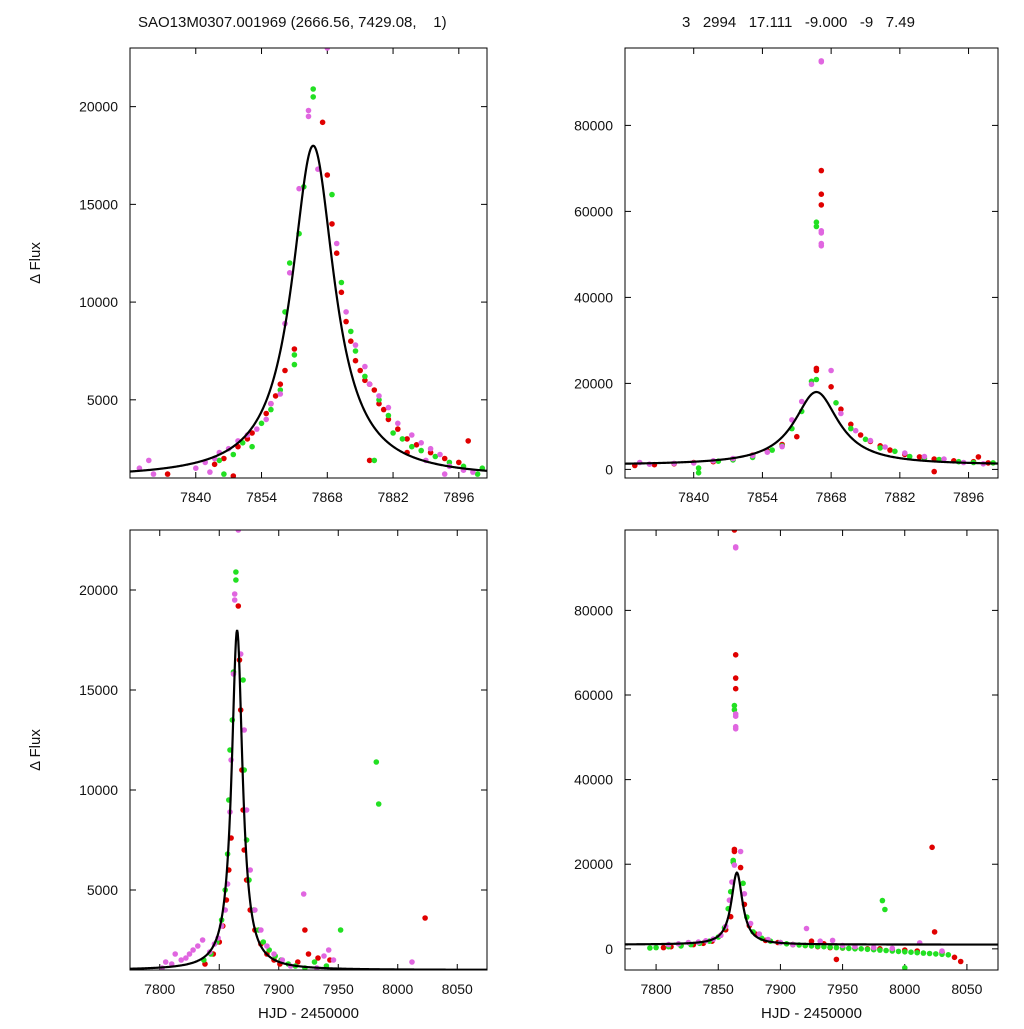  What do you see at coordinates (805, 750) in the screenshot?
I see `data-points` at bounding box center [805, 750].